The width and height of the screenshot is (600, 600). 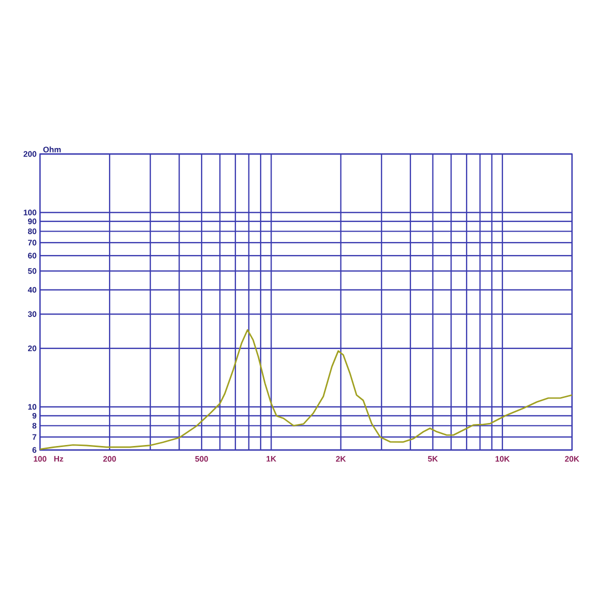 What do you see at coordinates (341, 459) in the screenshot?
I see `x-tick-label: 2K` at bounding box center [341, 459].